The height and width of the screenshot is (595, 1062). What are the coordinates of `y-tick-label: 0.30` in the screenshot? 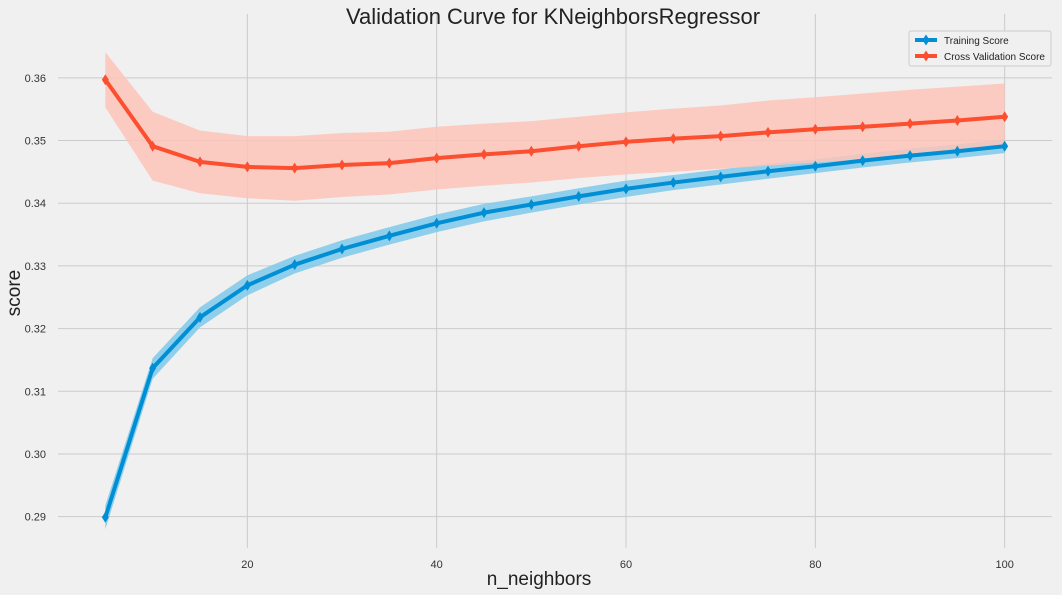 It's located at (35, 455).